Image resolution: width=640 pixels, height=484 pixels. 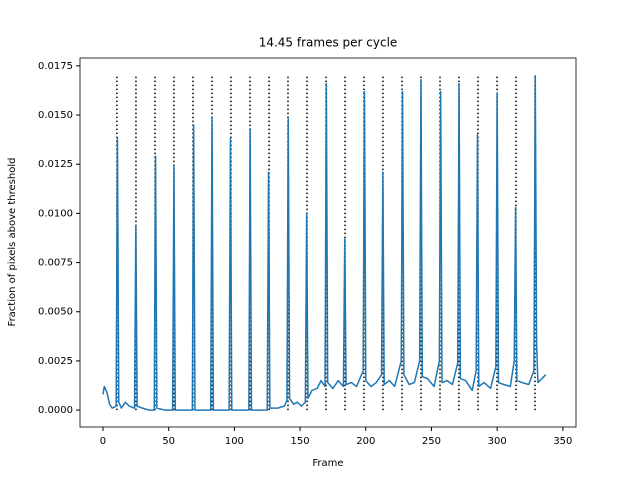 What do you see at coordinates (327, 463) in the screenshot?
I see `x-axis-label: Frame` at bounding box center [327, 463].